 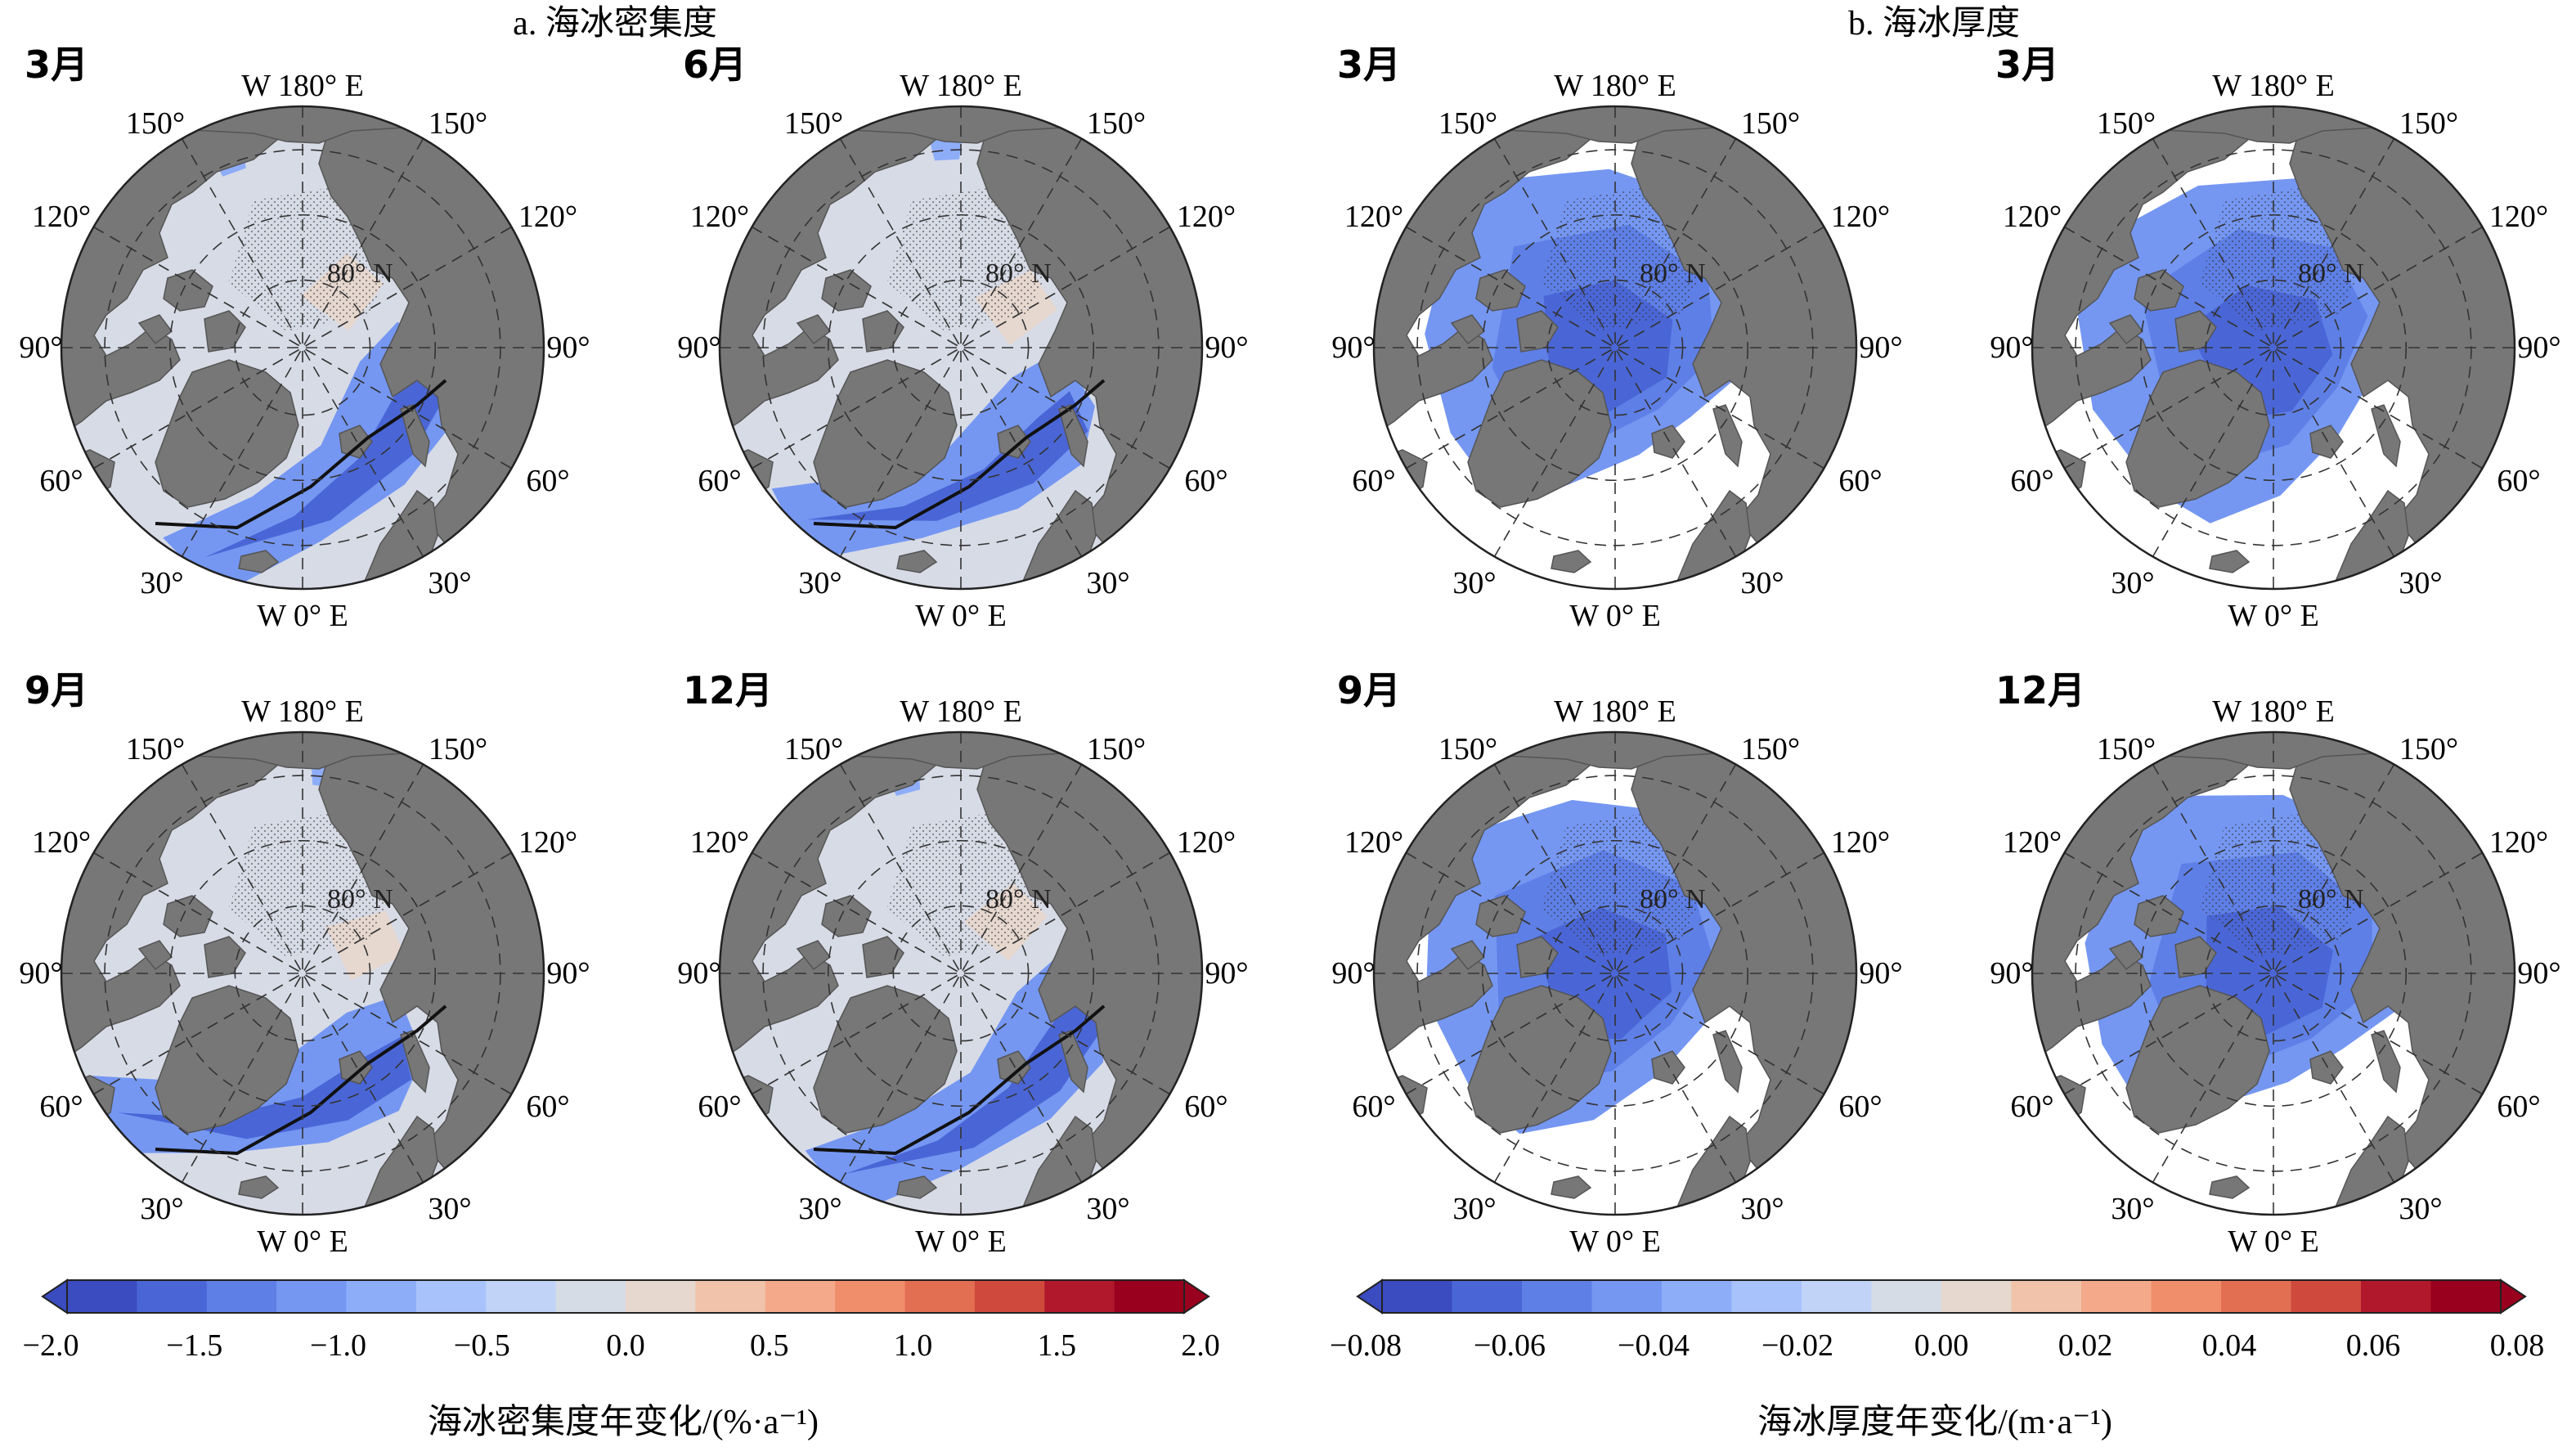 What do you see at coordinates (2085, 1346) in the screenshot?
I see `colorbar-tick-label: 0.02` at bounding box center [2085, 1346].